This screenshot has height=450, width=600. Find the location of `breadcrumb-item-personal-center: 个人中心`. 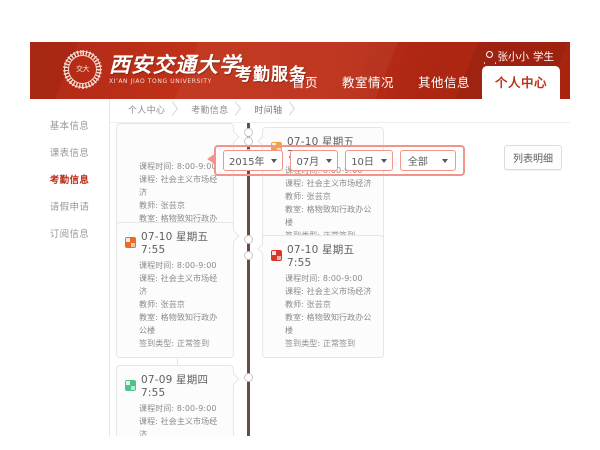

breadcrumb-item-personal-center: 个人中心 is located at coordinates (149, 111).